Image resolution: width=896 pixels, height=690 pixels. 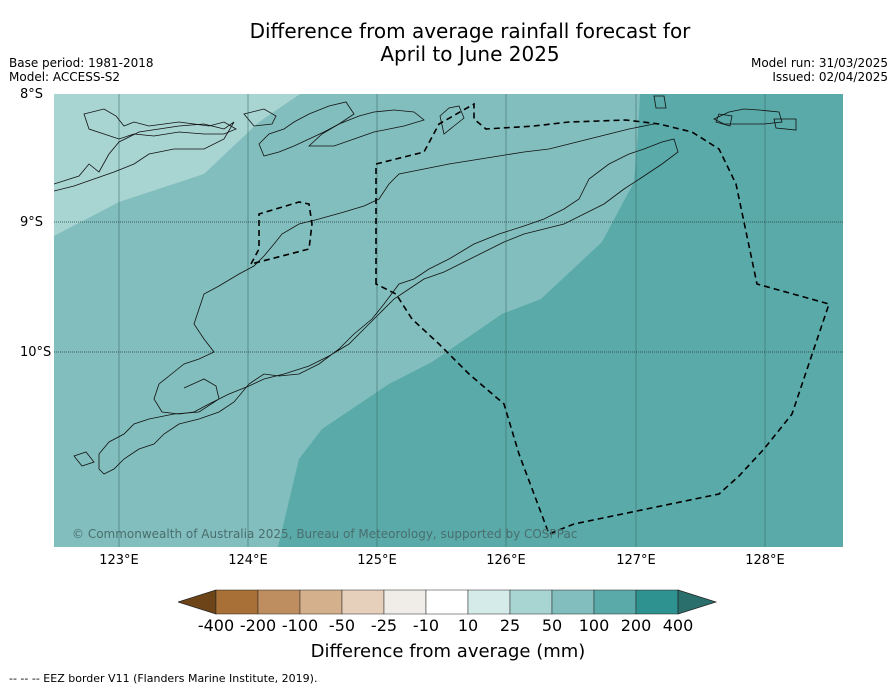 I want to click on lon-label-123e: 123°E, so click(x=119, y=560).